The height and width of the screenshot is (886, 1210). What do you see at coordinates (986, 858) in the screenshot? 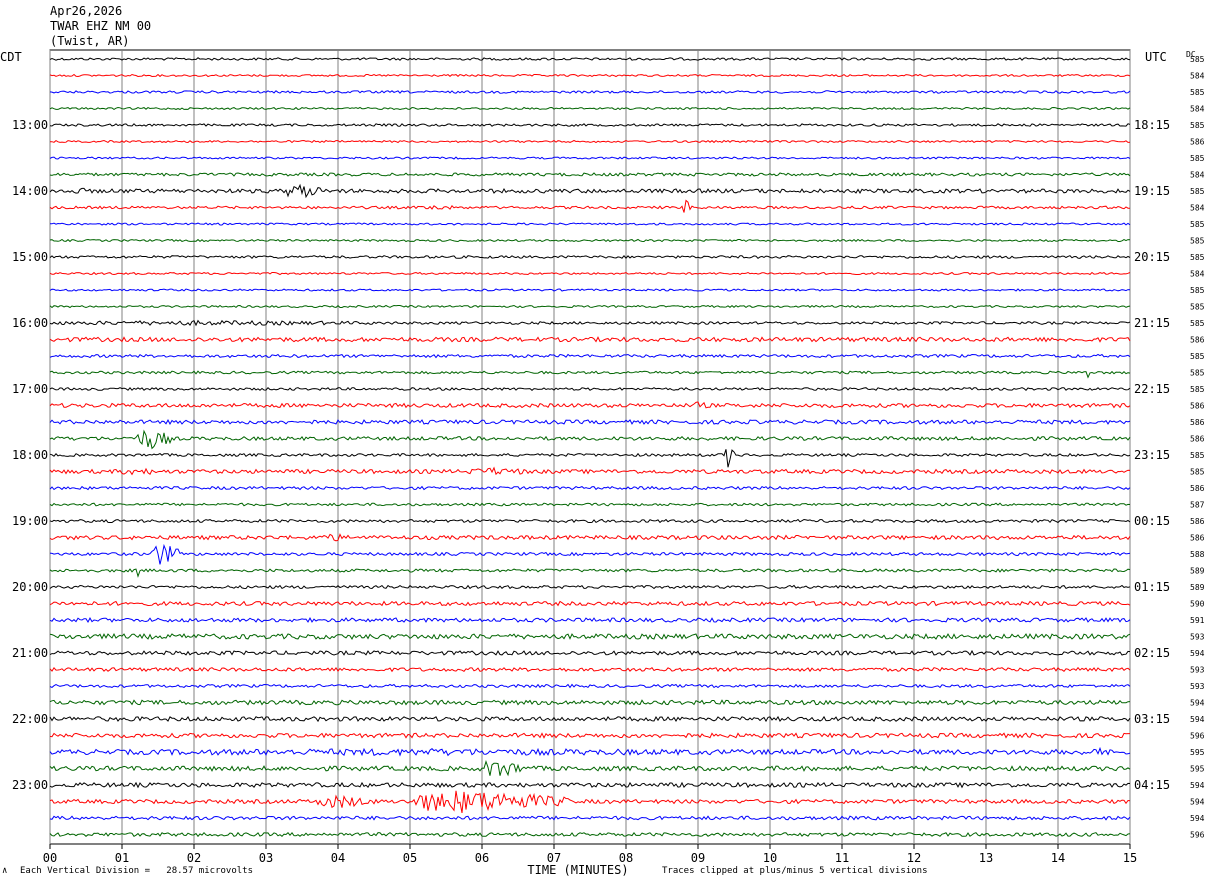
I see `x-tick-label: 13` at bounding box center [986, 858].